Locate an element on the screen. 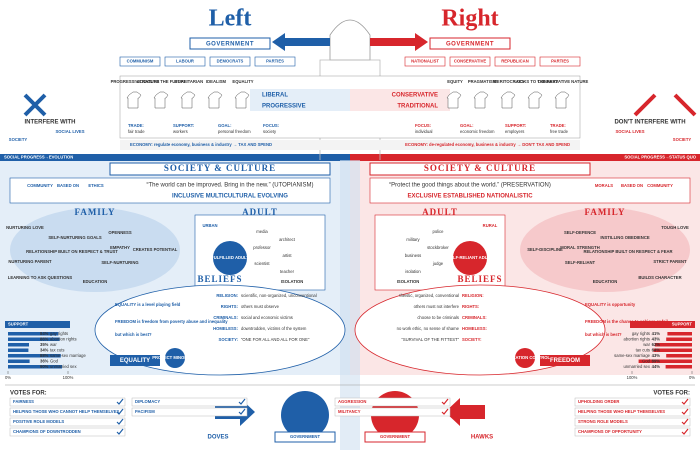  econ-value: workers is located at coordinates (180, 131).